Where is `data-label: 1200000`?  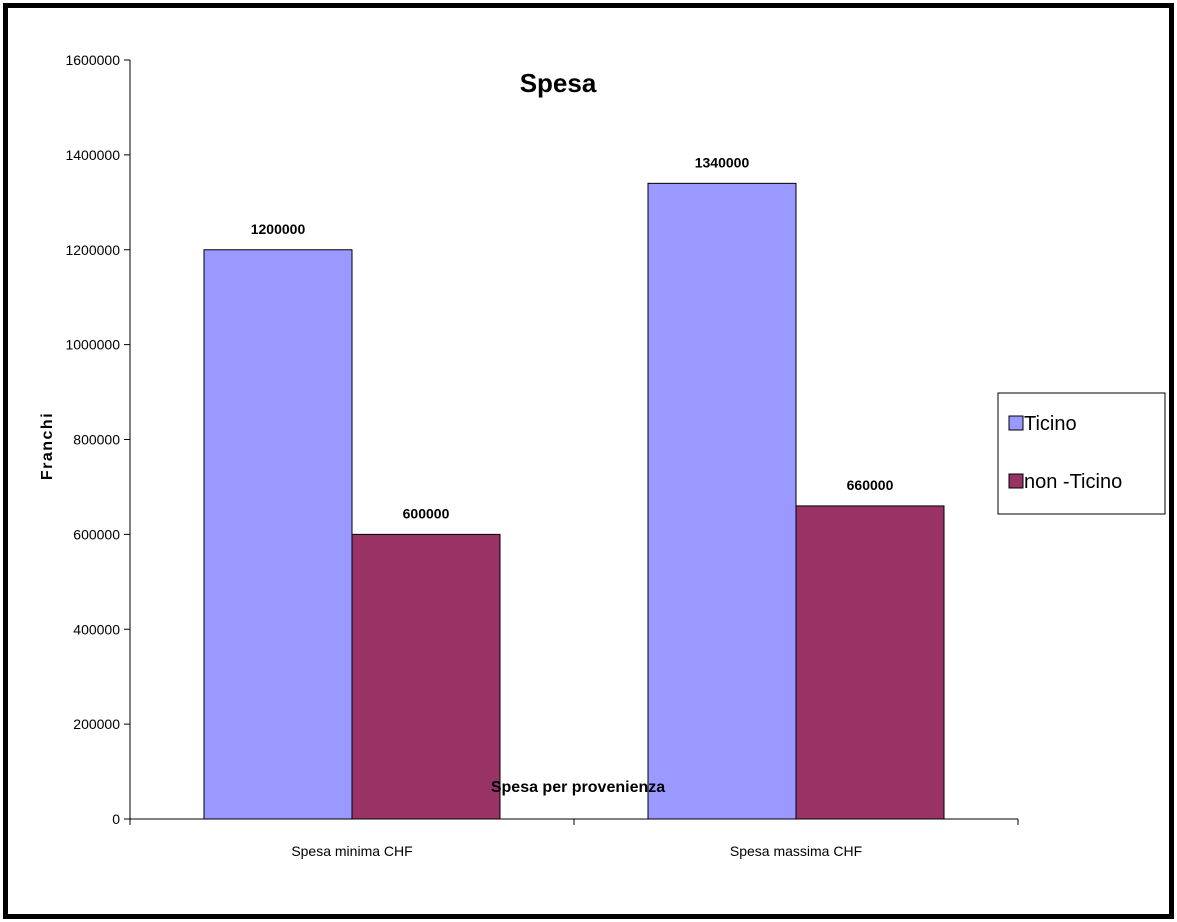 data-label: 1200000 is located at coordinates (278, 229).